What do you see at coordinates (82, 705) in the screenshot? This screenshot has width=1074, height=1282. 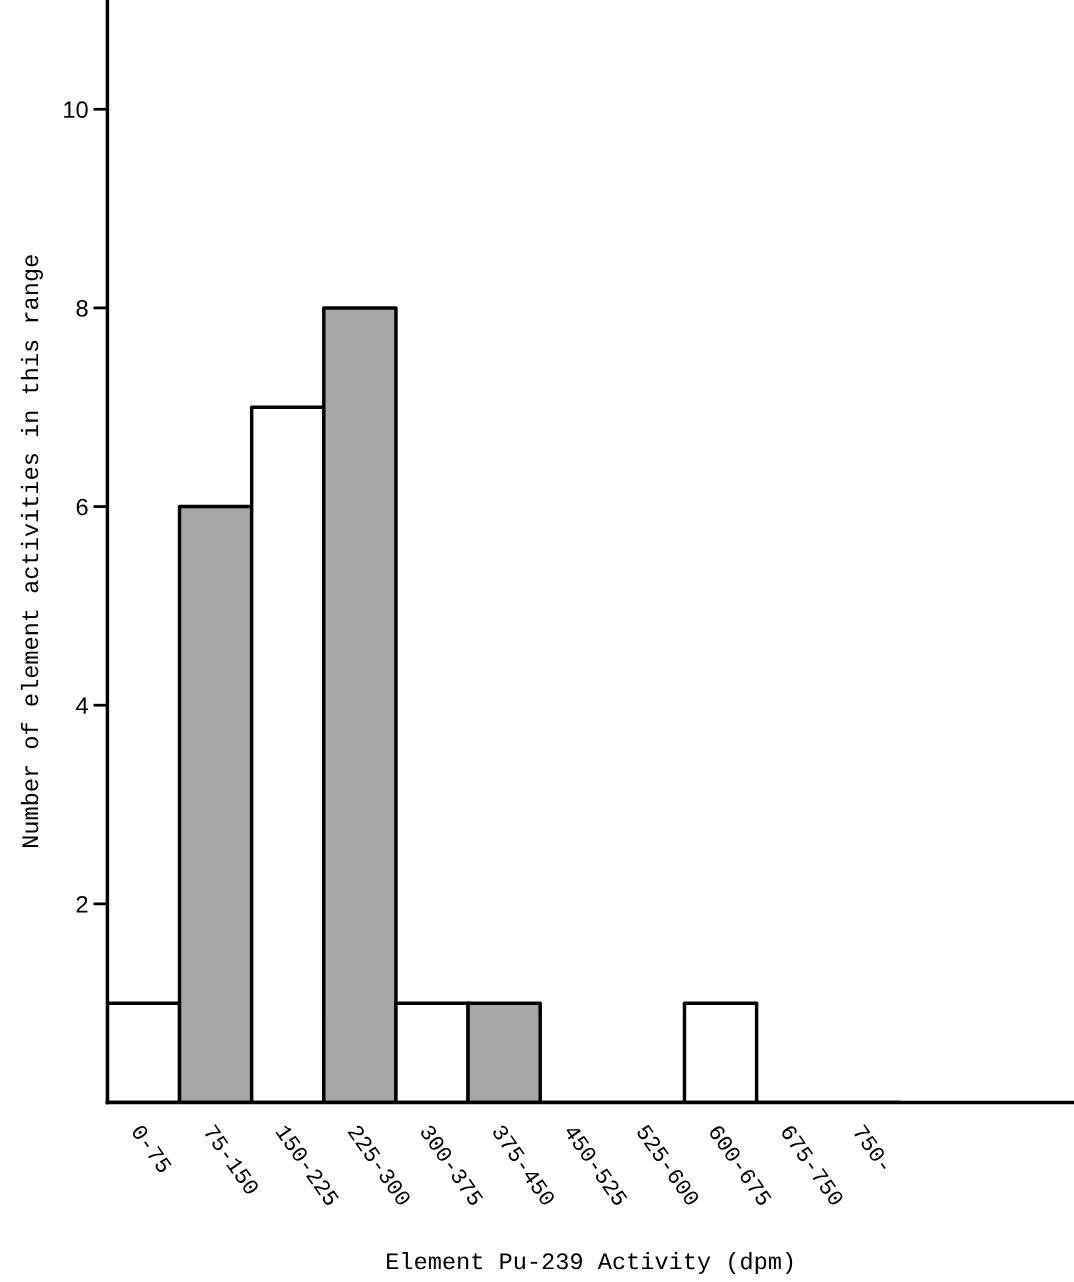 I see `y-tick-label: 4` at bounding box center [82, 705].